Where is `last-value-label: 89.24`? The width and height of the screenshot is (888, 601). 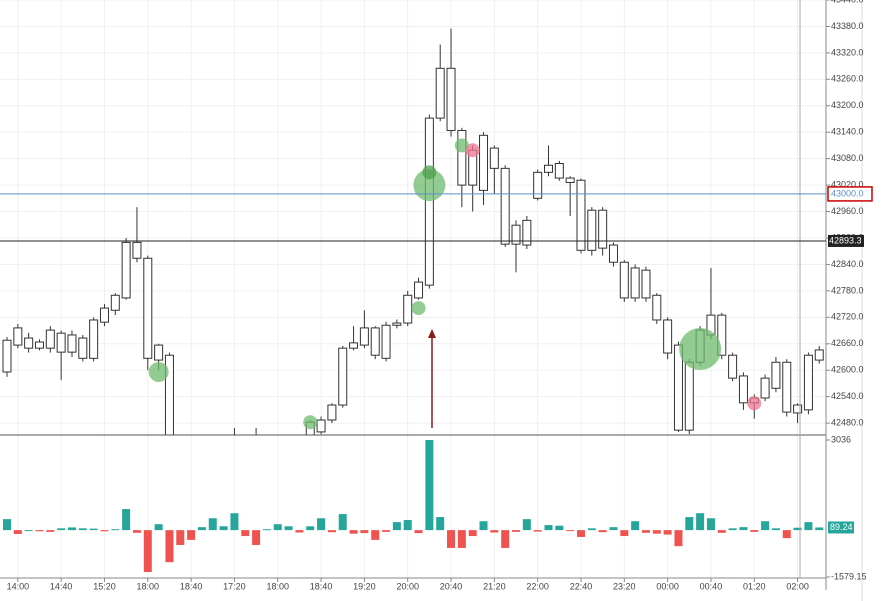
last-value-label: 89.24 is located at coordinates (841, 527).